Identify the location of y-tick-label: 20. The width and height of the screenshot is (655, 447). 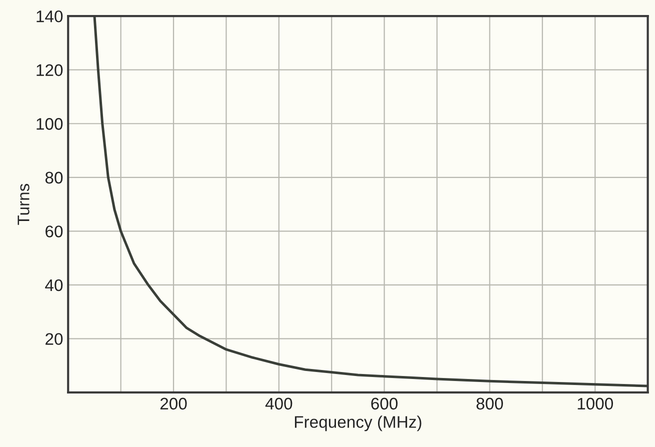
(54, 339).